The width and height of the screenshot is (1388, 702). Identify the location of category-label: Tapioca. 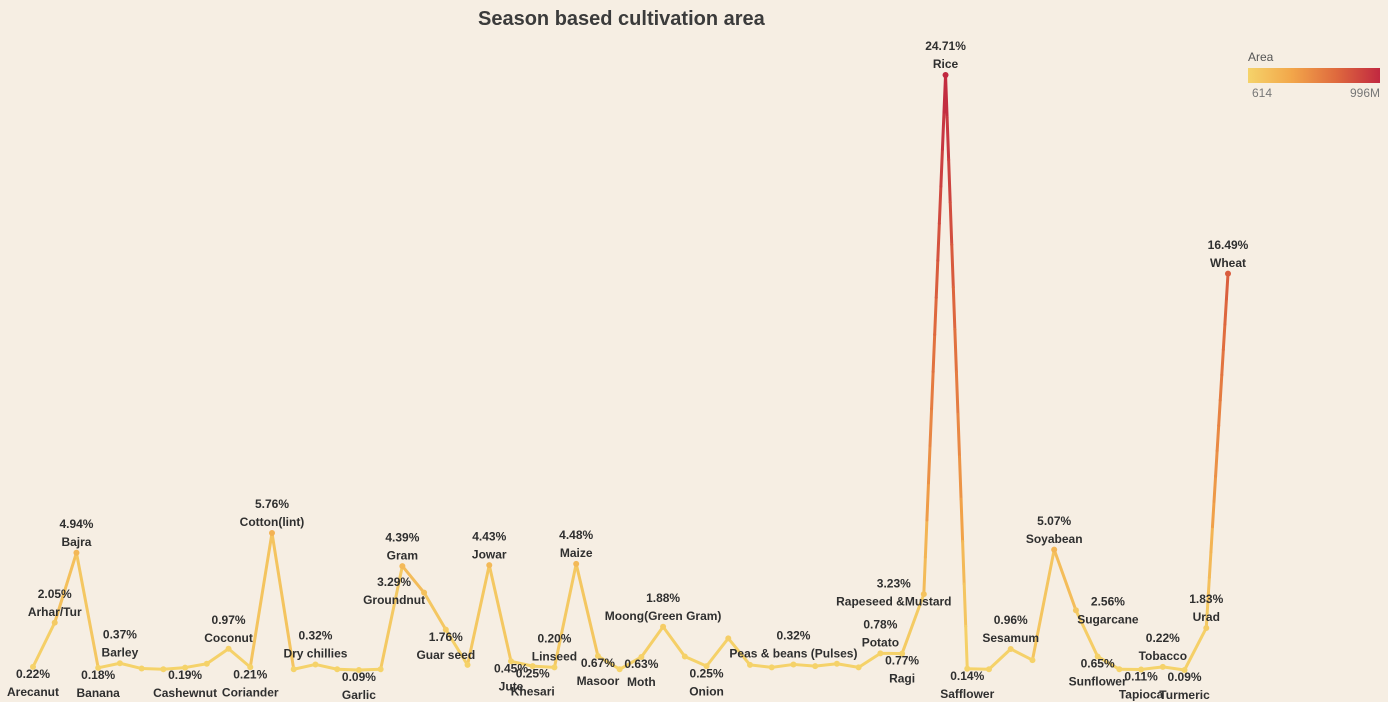
(1141, 695).